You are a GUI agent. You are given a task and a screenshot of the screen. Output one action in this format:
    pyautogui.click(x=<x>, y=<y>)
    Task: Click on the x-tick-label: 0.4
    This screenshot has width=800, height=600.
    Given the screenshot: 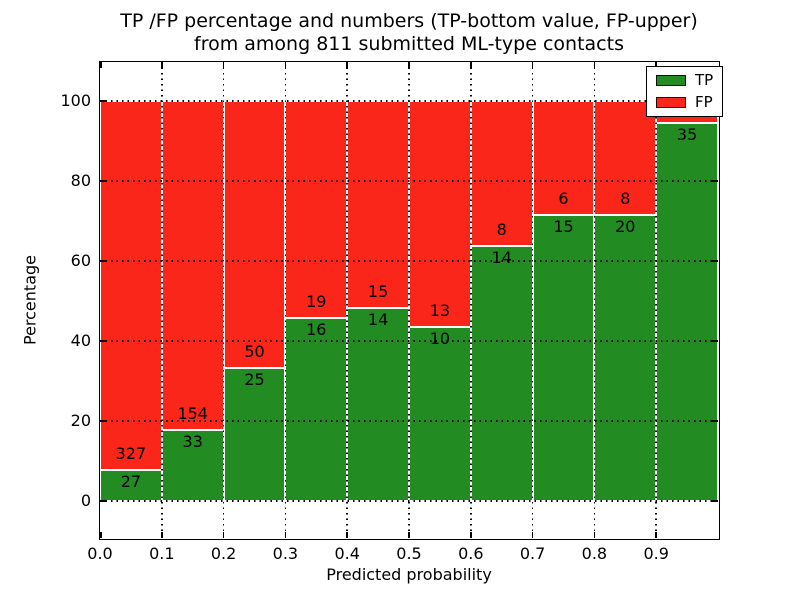 What is the action you would take?
    pyautogui.click(x=347, y=553)
    